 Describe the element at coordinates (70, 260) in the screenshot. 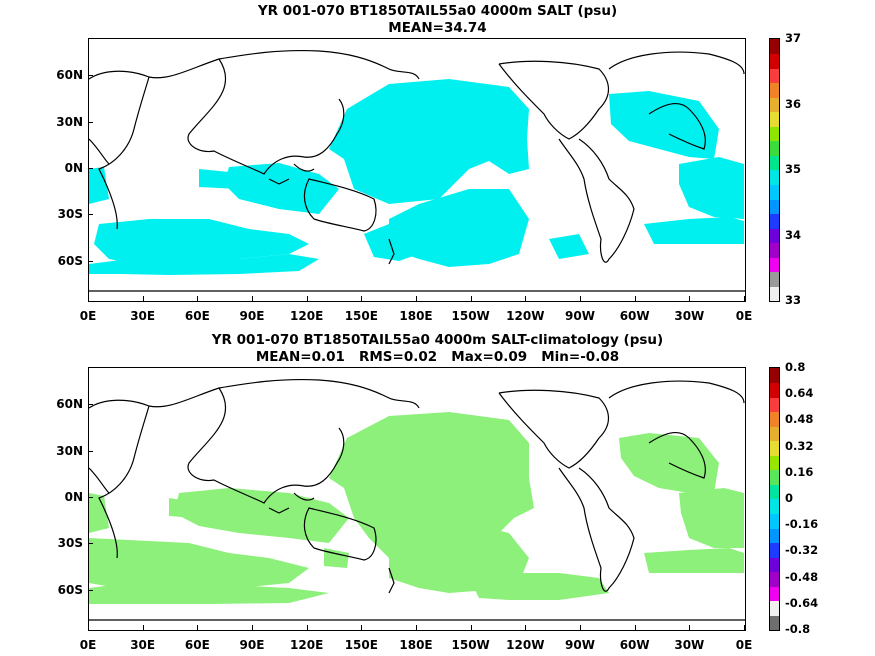

I see `lat-tick-label: 60S` at that location.